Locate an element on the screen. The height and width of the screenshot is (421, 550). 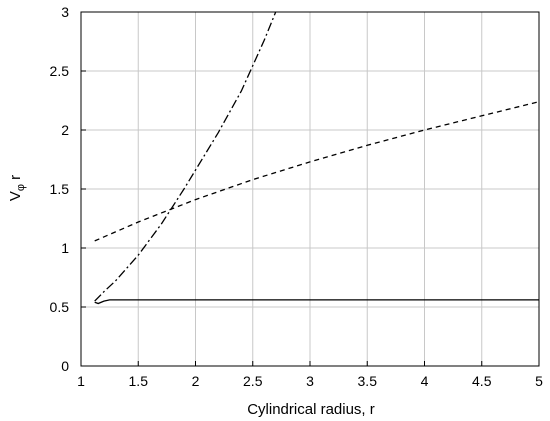
x-tick-label: 1 is located at coordinates (81, 381).